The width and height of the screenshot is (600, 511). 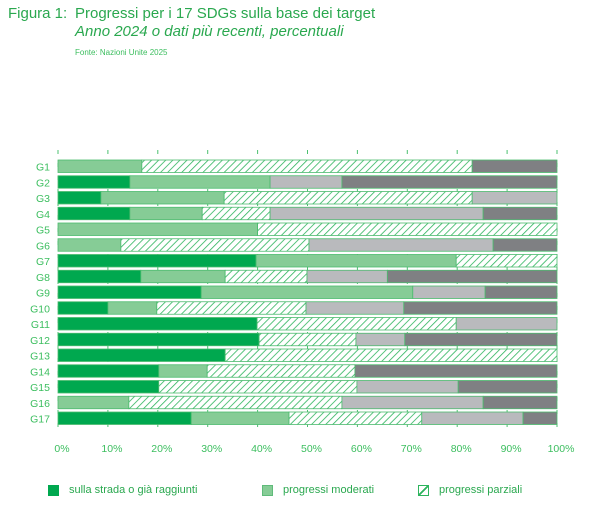 What do you see at coordinates (481, 490) in the screenshot?
I see `legend-label: progressi parziali` at bounding box center [481, 490].